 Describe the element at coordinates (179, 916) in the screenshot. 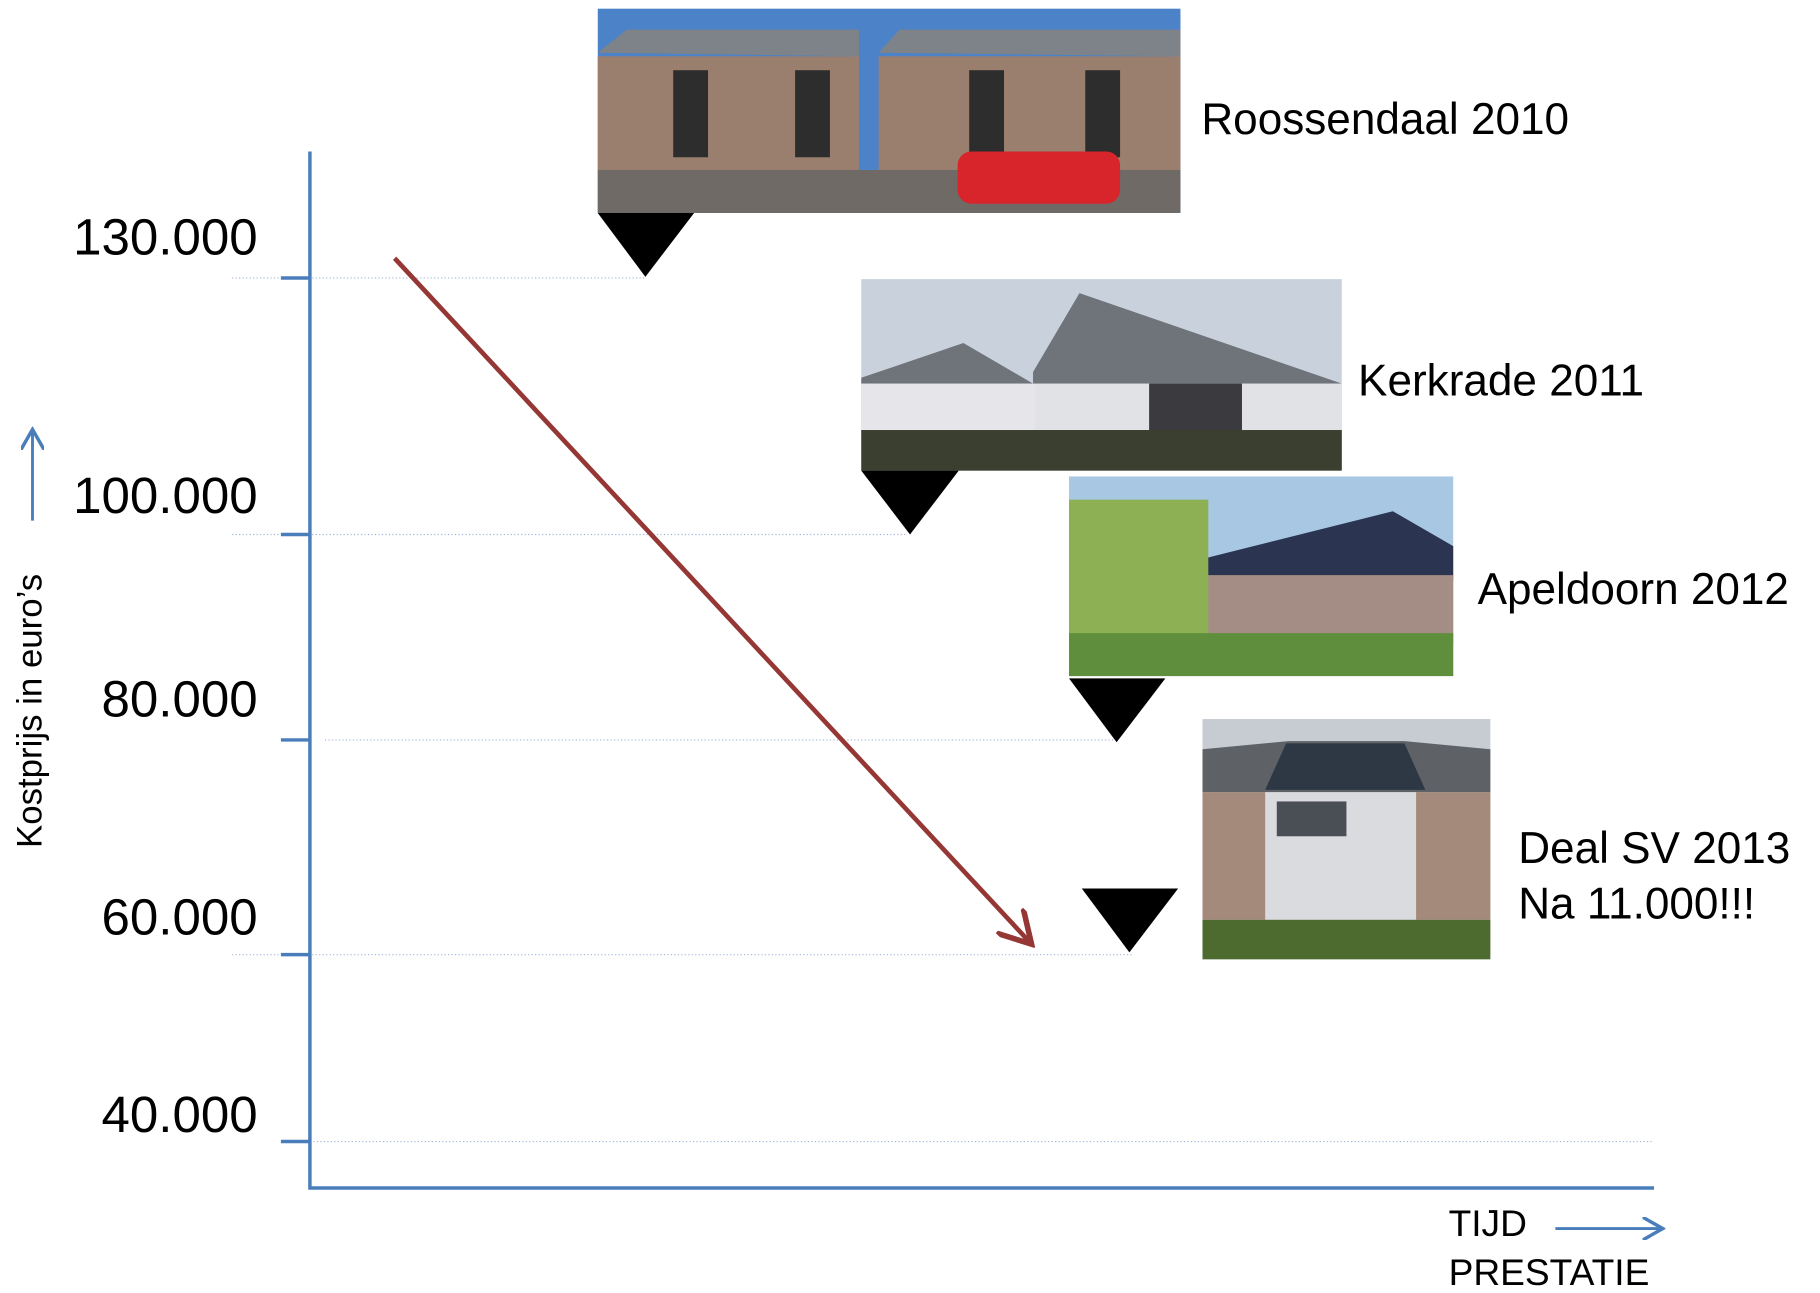

I see `y-tick-label: 60.000` at that location.